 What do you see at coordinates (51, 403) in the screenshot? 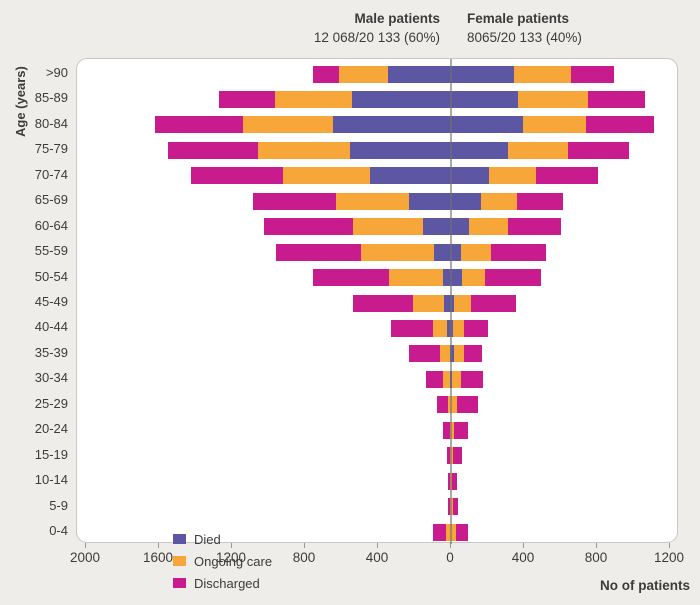
I see `y-tick-label-25-29: 25-29` at bounding box center [51, 403].